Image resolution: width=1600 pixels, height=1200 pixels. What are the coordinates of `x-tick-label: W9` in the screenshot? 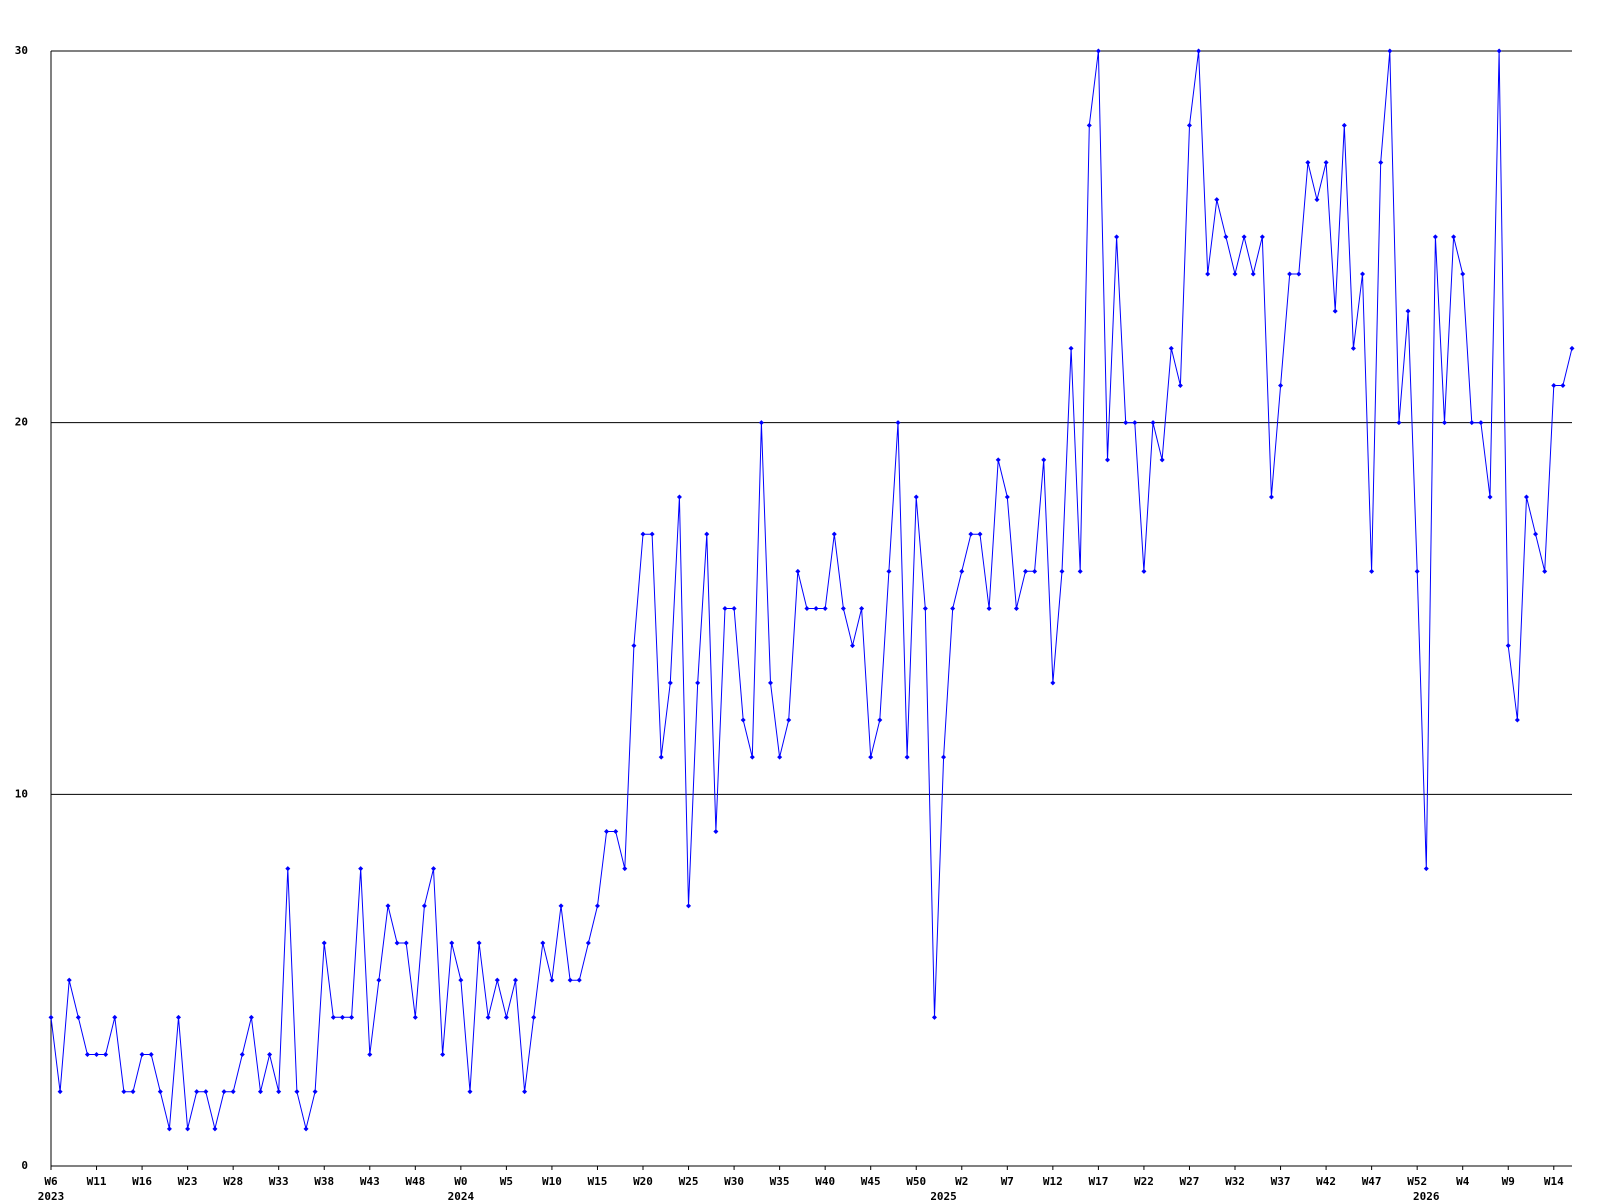 It's located at (1508, 1181).